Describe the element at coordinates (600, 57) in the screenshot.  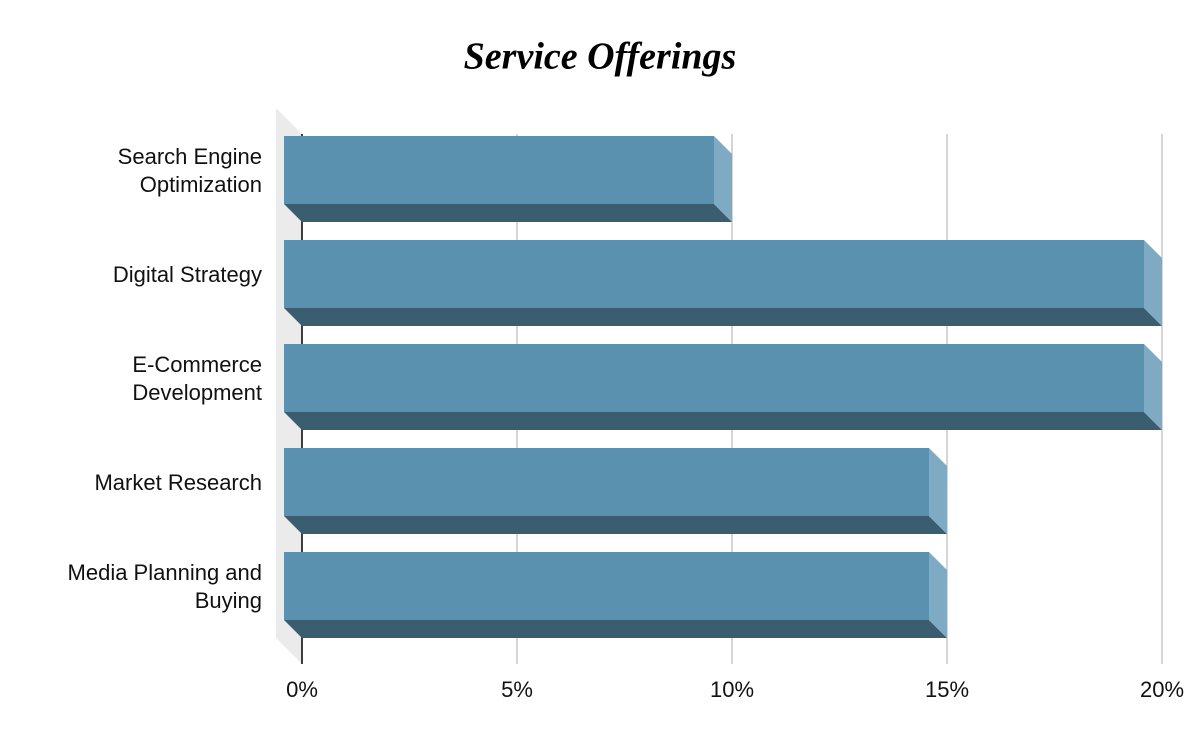
I see `chart-title: Service Offerings` at that location.